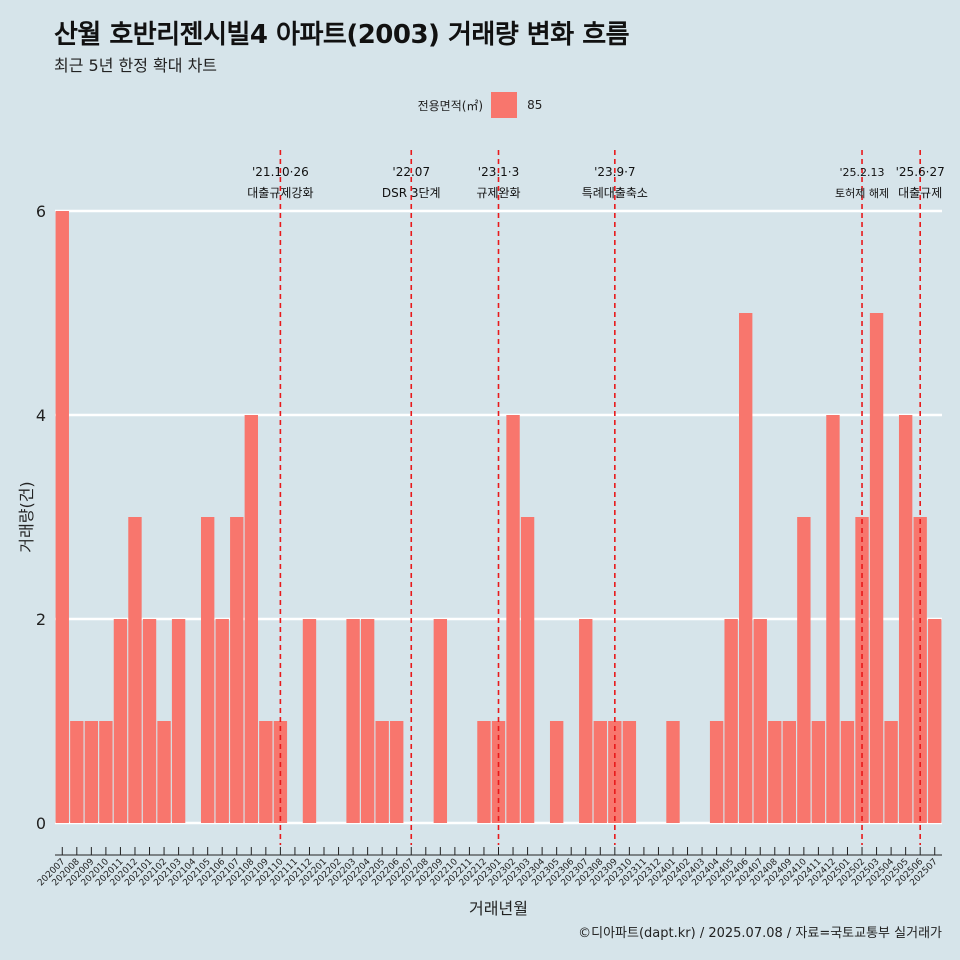 The height and width of the screenshot is (960, 960). I want to click on event-label-desc: 대출규제강화, so click(280, 193).